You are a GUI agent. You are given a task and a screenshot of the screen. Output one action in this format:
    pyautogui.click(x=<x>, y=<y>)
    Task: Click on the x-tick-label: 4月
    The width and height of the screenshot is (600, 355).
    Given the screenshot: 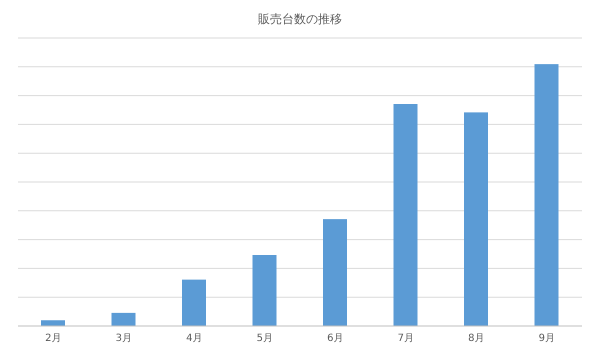 What is the action you would take?
    pyautogui.click(x=194, y=338)
    